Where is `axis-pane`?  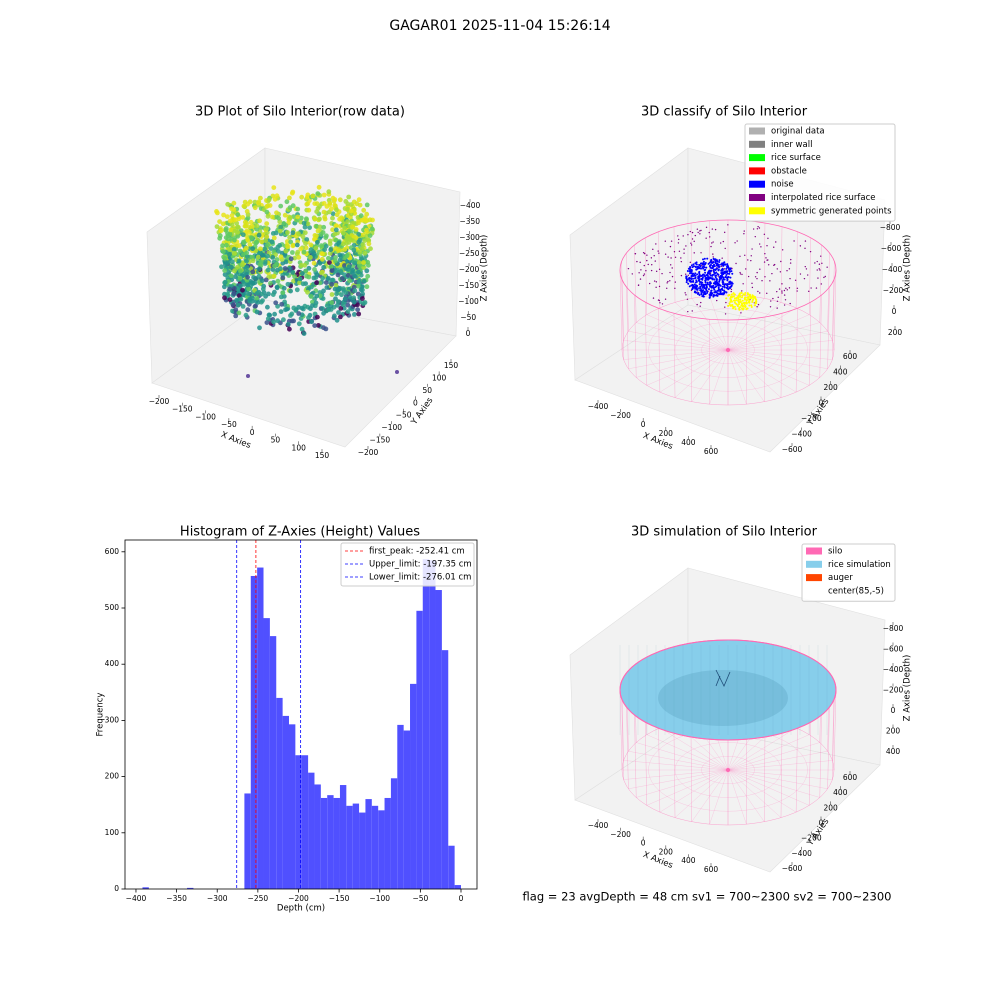
axis-pane is located at coordinates (304, 373).